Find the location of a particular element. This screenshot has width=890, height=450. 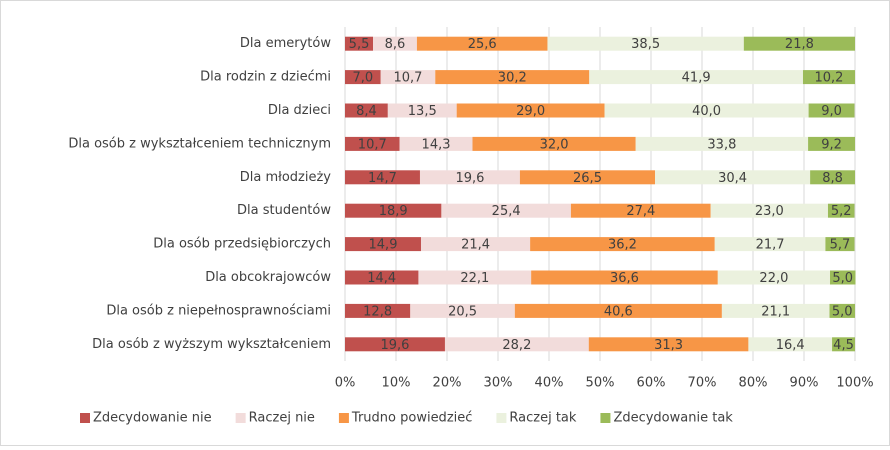

value-label: 22,1 is located at coordinates (474, 278).